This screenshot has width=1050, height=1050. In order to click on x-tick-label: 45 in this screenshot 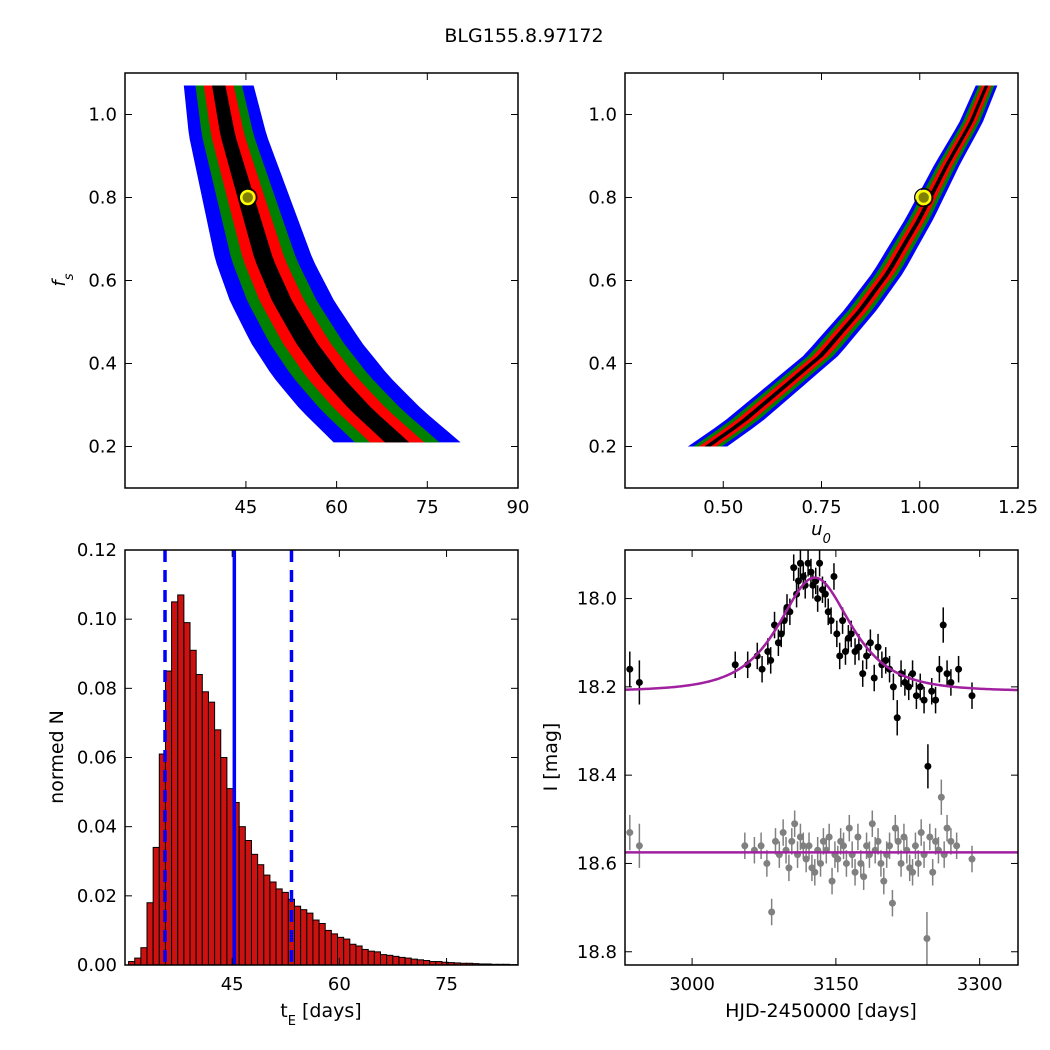, I will do `click(245, 507)`.